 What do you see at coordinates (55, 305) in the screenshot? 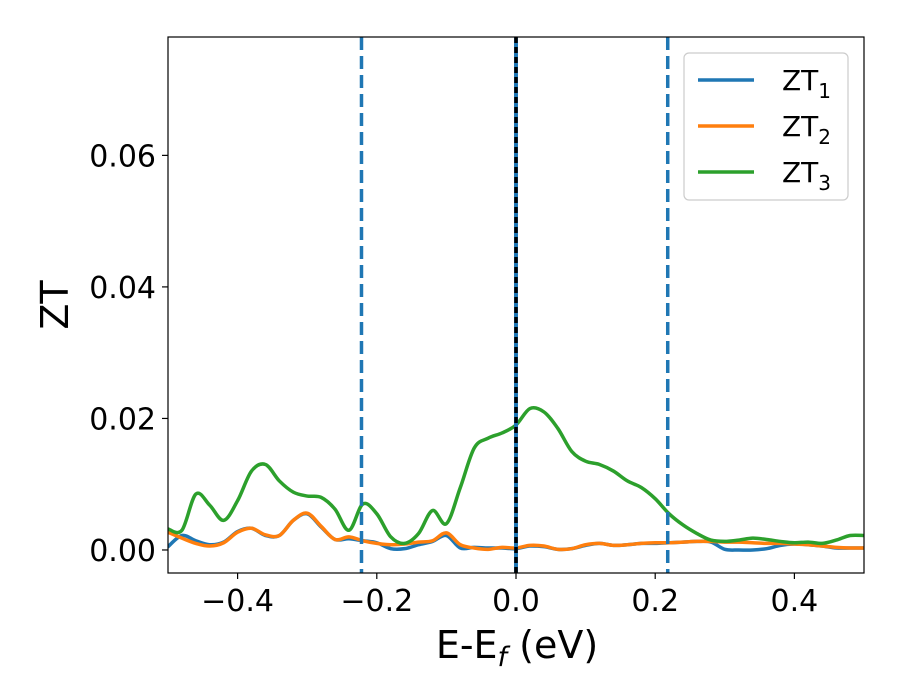
I see `y-axis-title: ZT` at bounding box center [55, 305].